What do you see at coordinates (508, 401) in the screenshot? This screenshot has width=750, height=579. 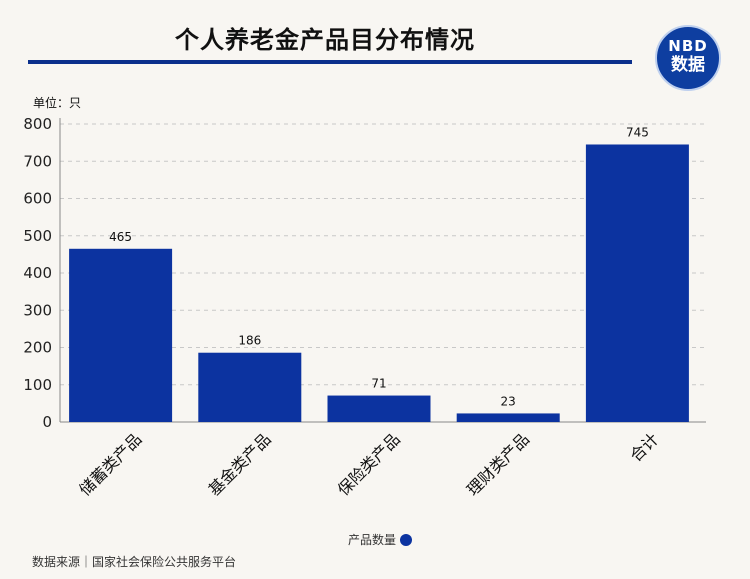 I see `data-label: 23` at bounding box center [508, 401].